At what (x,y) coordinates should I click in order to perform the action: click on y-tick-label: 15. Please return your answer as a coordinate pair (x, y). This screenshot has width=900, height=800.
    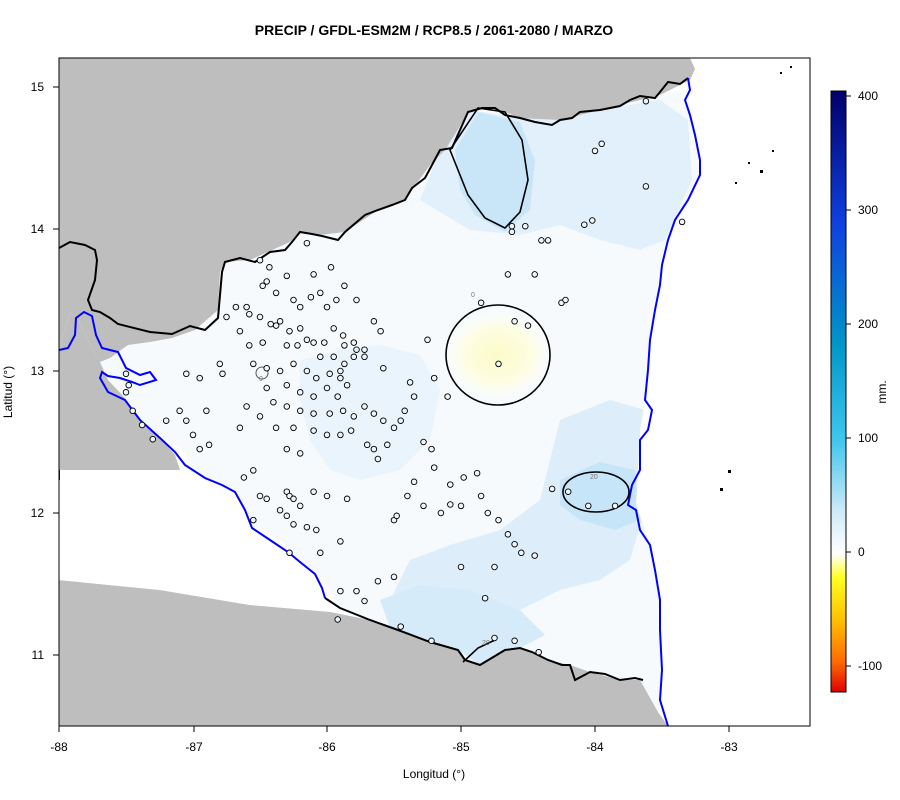
    Looking at the image, I should click on (38, 87).